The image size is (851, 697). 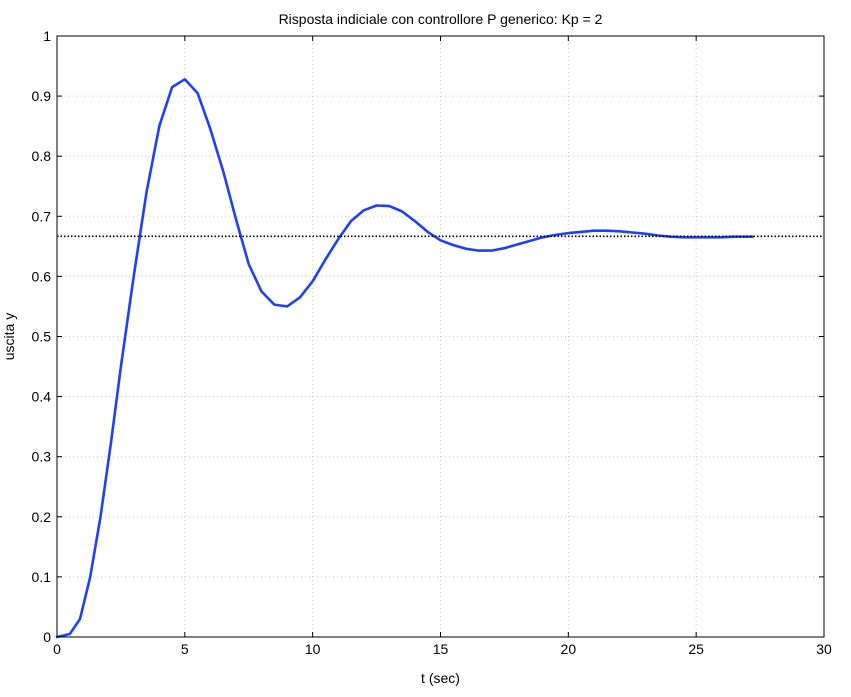 What do you see at coordinates (185, 649) in the screenshot?
I see `x-tick-label: 5` at bounding box center [185, 649].